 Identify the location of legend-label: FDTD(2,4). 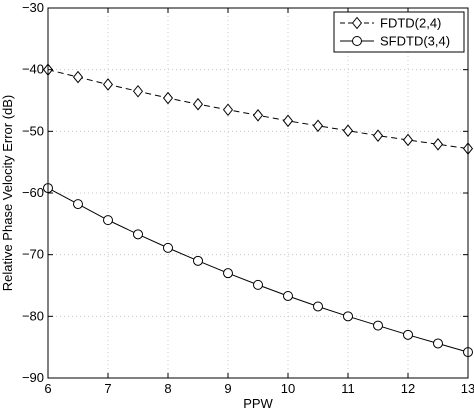
(410, 23).